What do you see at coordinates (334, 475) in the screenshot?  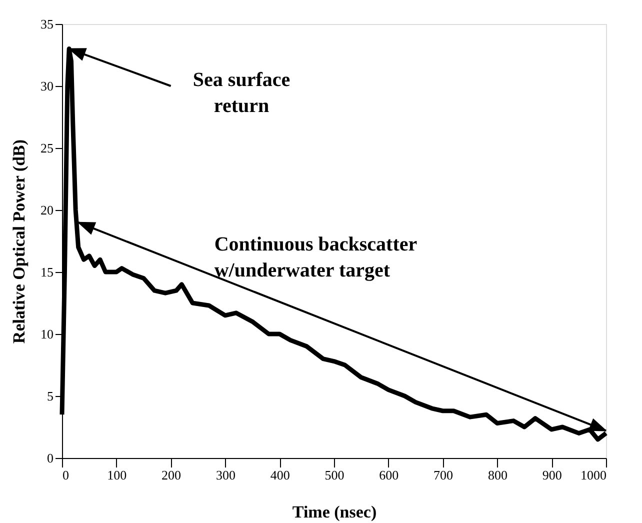 I see `x-tick-label: 500` at bounding box center [334, 475].